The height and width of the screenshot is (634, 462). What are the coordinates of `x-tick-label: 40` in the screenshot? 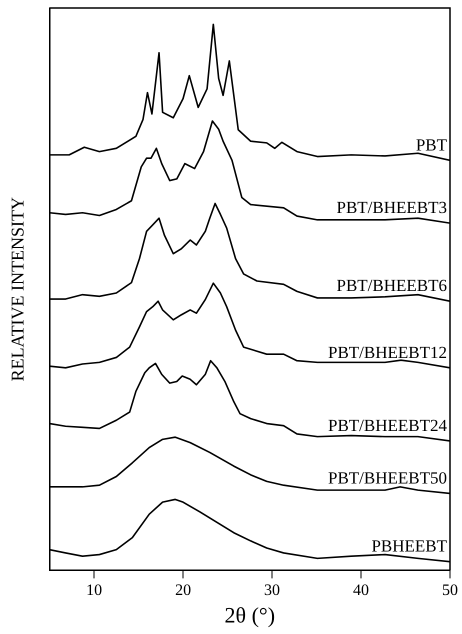 It's located at (361, 591).